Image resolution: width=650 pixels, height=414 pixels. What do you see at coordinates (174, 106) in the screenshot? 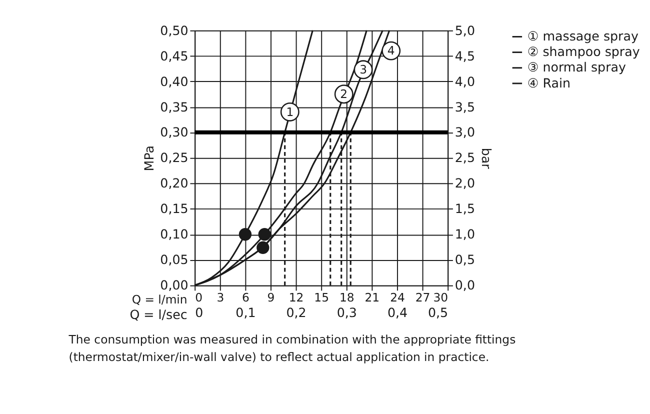
I see `y-tick-label: 0,35` at bounding box center [174, 106].